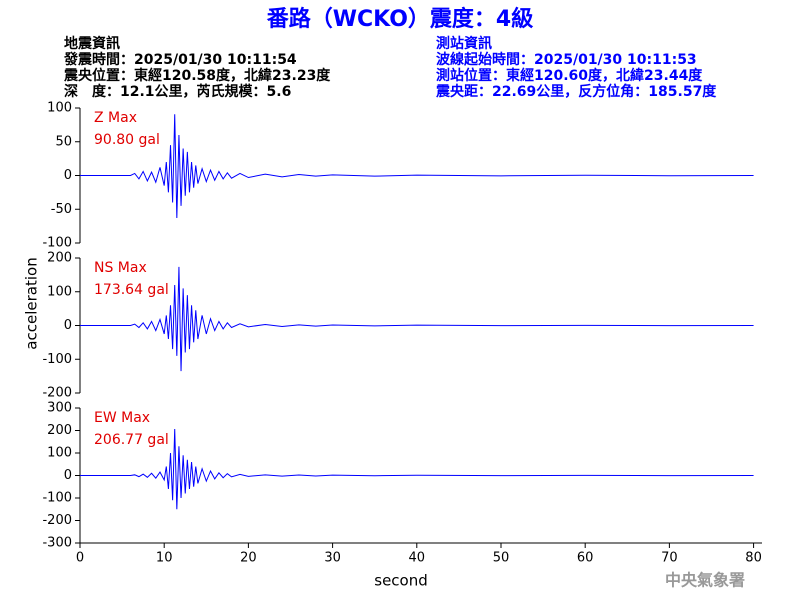  I want to click on title: 番路（WCKO）震度：4級, so click(399, 19).